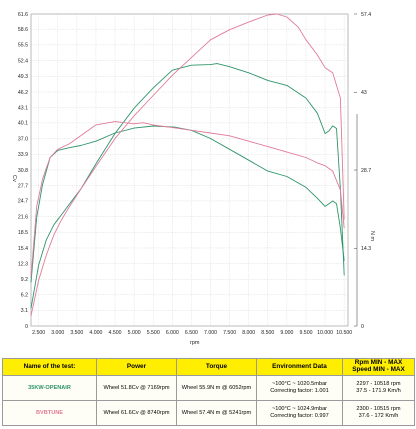  I want to click on header-rpm-speed: Rpm MIN - MAX Speed MIN - MAX, so click(378, 367).